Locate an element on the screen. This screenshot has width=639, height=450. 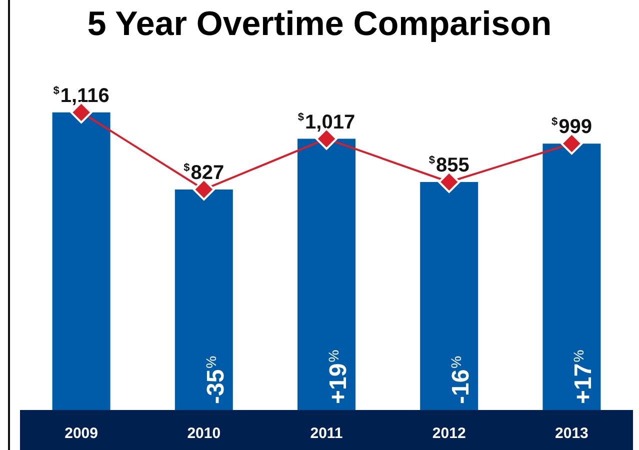
annotation: -16% is located at coordinates (461, 380).